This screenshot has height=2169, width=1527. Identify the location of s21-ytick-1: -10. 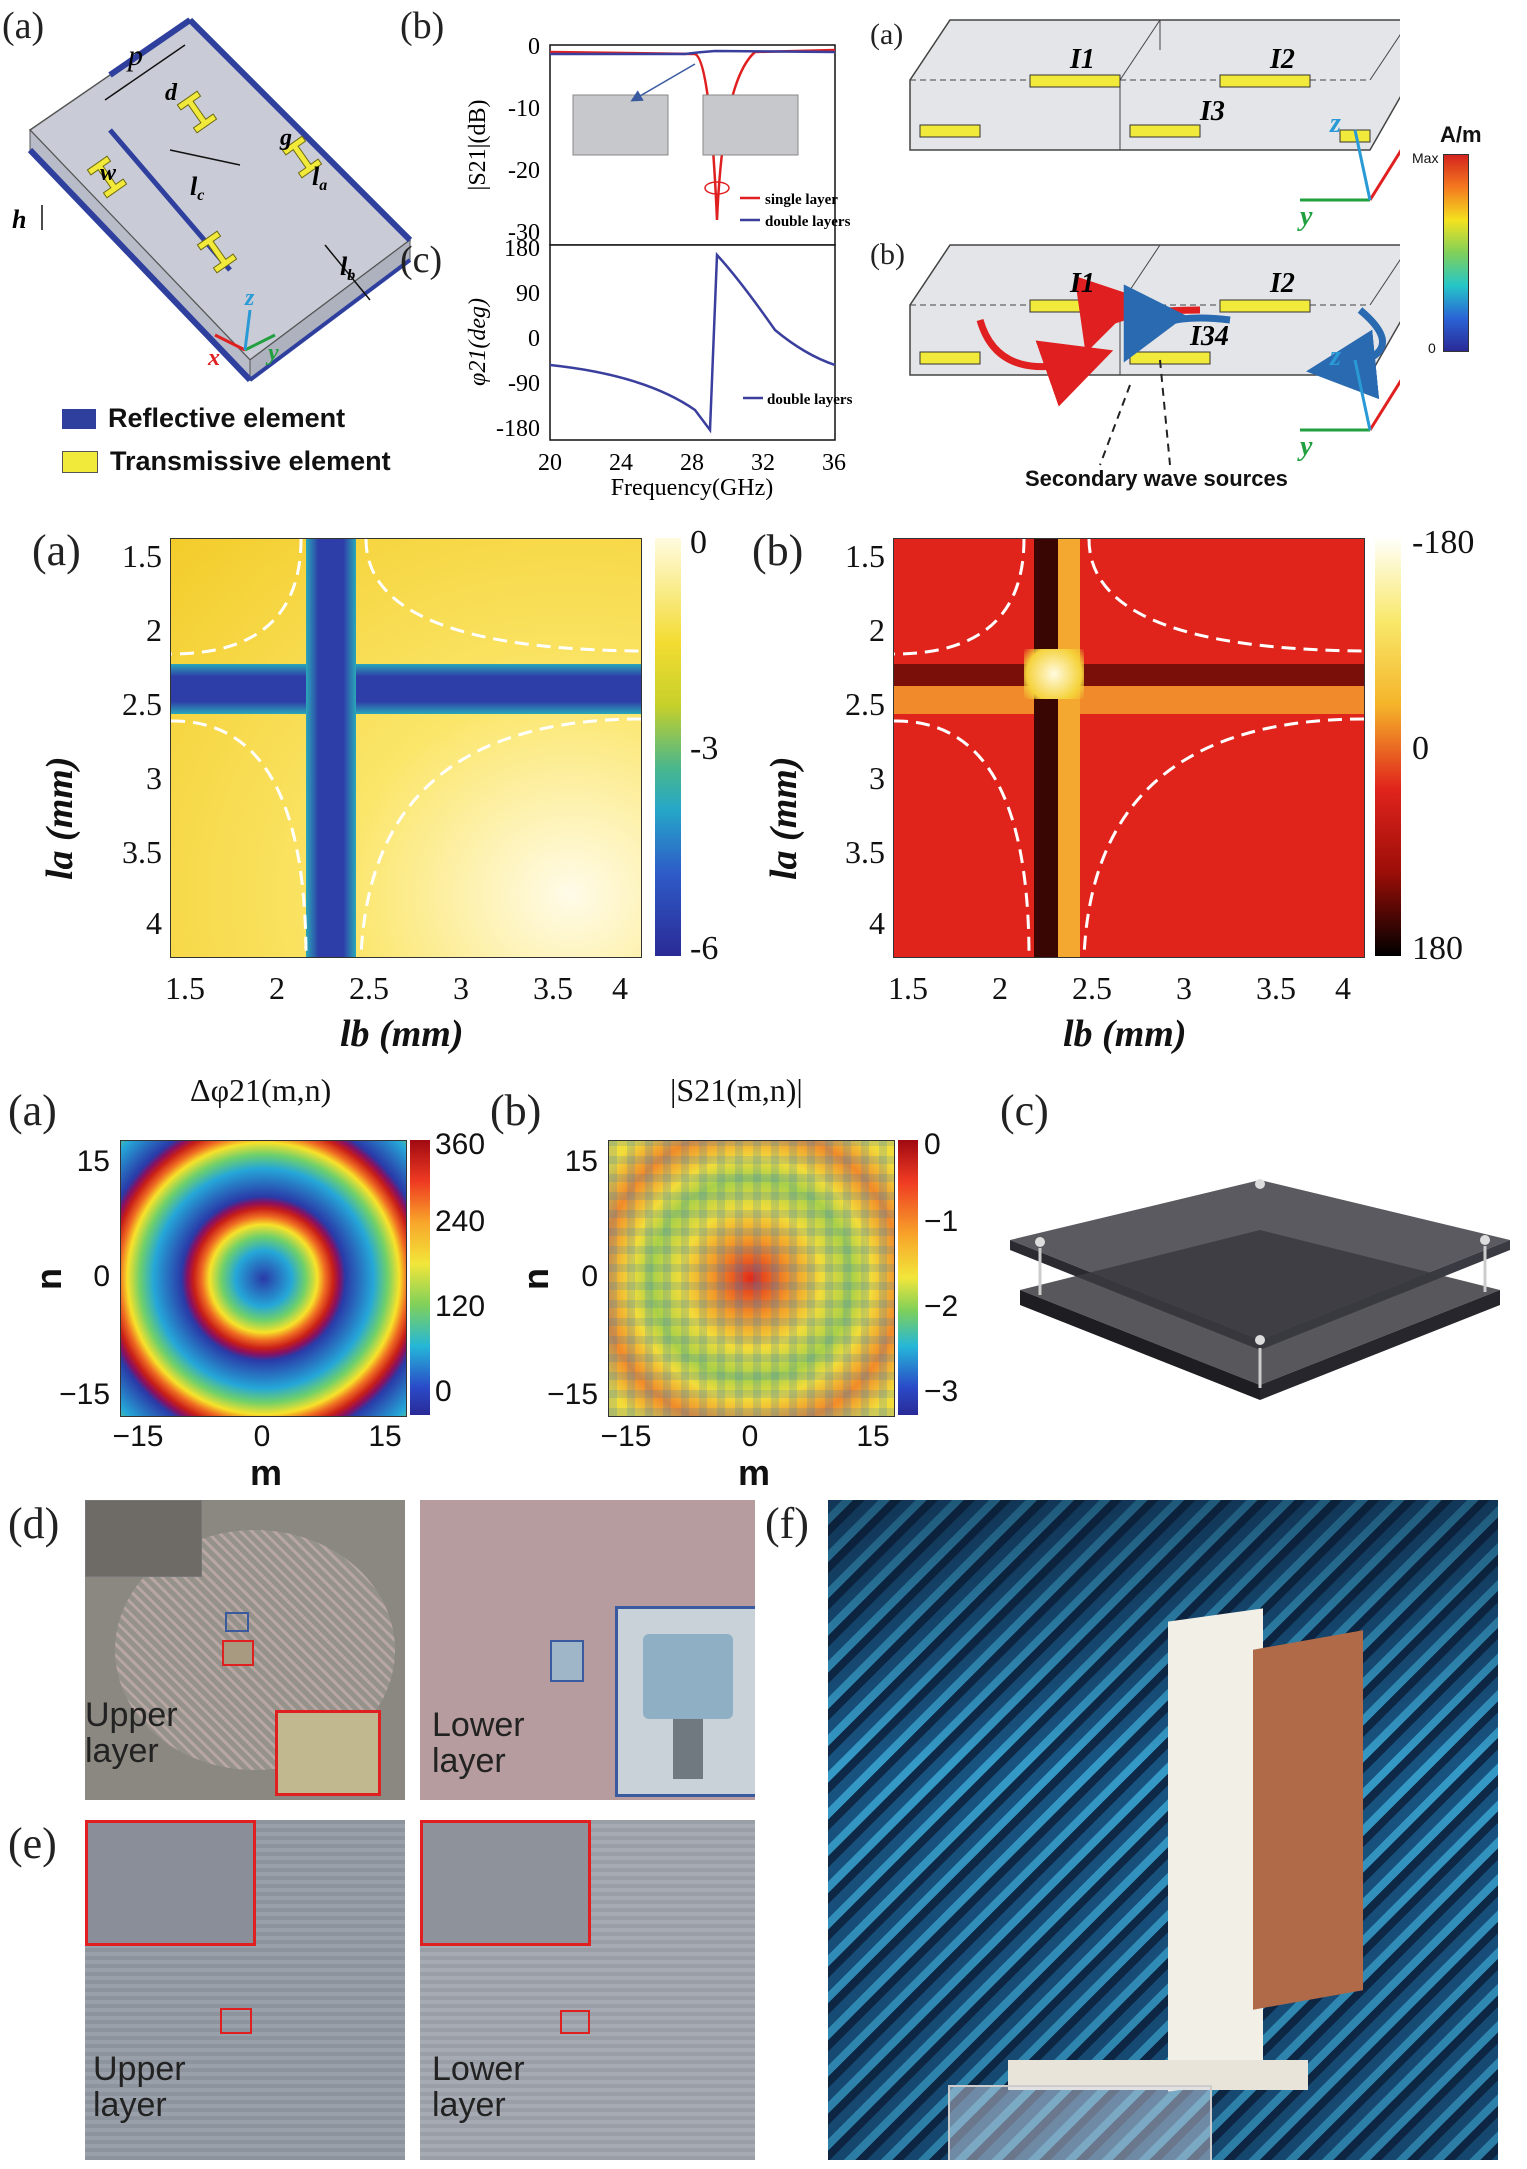
(524, 109).